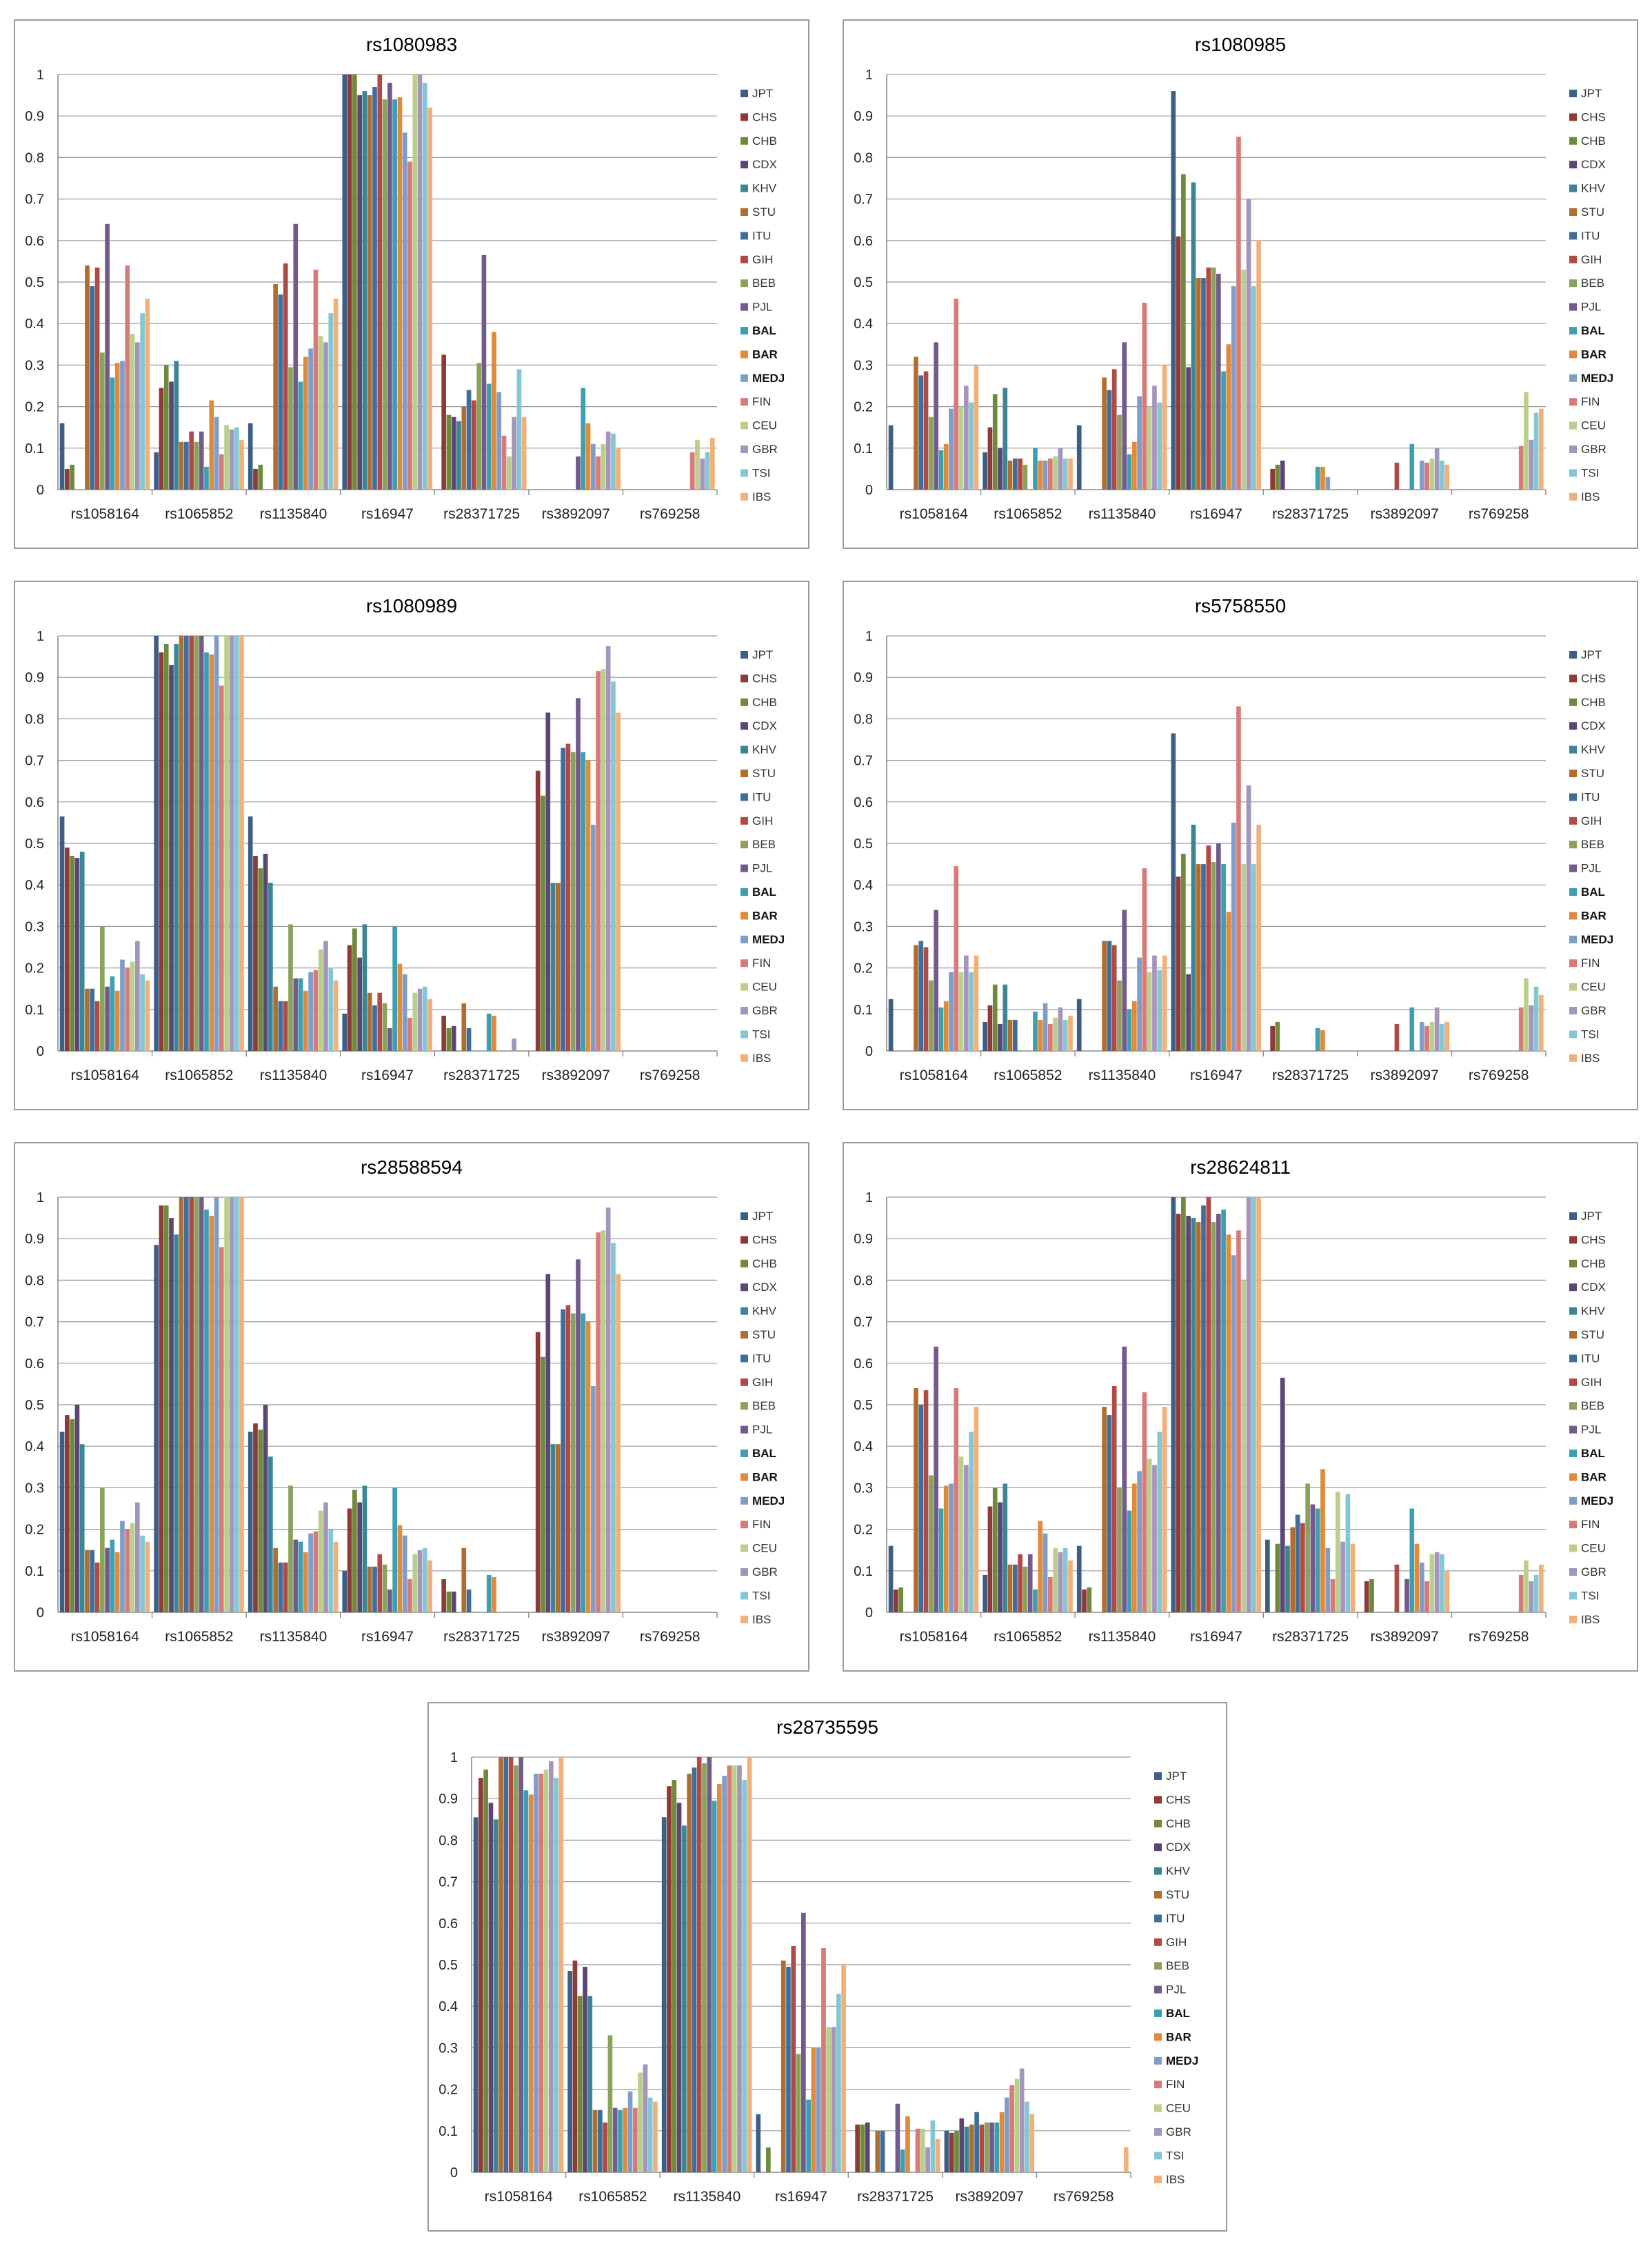 This screenshot has width=1652, height=2244. Describe the element at coordinates (34, 1239) in the screenshot. I see `y-tick-label: 0.9` at that location.